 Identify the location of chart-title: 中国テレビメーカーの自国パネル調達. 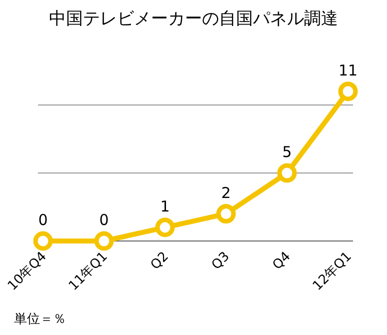
(193, 19).